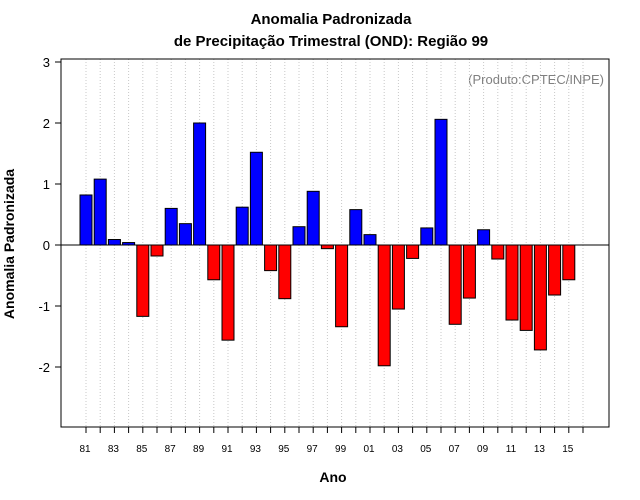 The width and height of the screenshot is (640, 500). Describe the element at coordinates (356, 227) in the screenshot. I see `bar-2000` at that location.